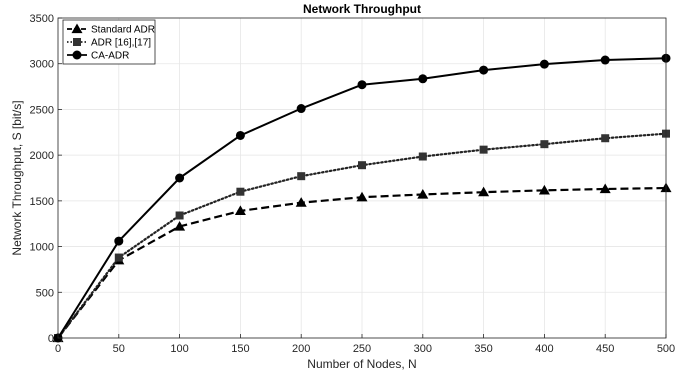 The image size is (696, 374). I want to click on y-tick-label: 3000, so click(42, 65).